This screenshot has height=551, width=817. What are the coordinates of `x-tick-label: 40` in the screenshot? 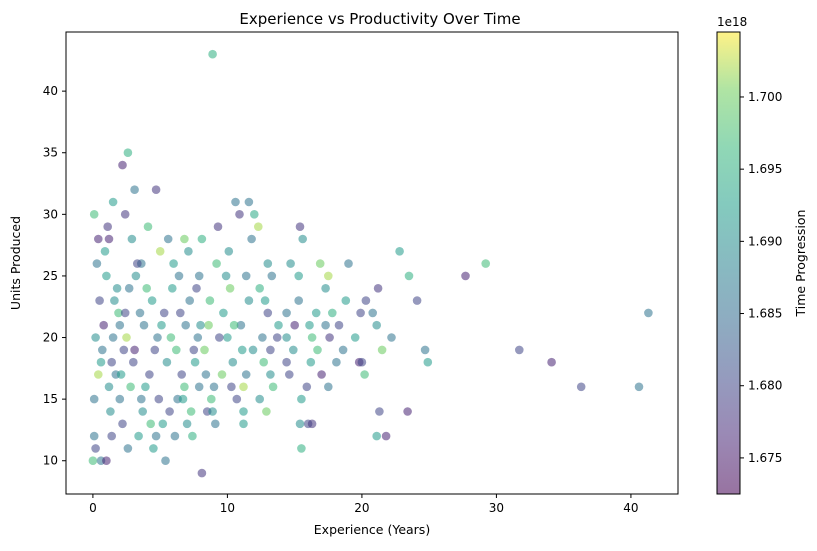 It's located at (630, 508).